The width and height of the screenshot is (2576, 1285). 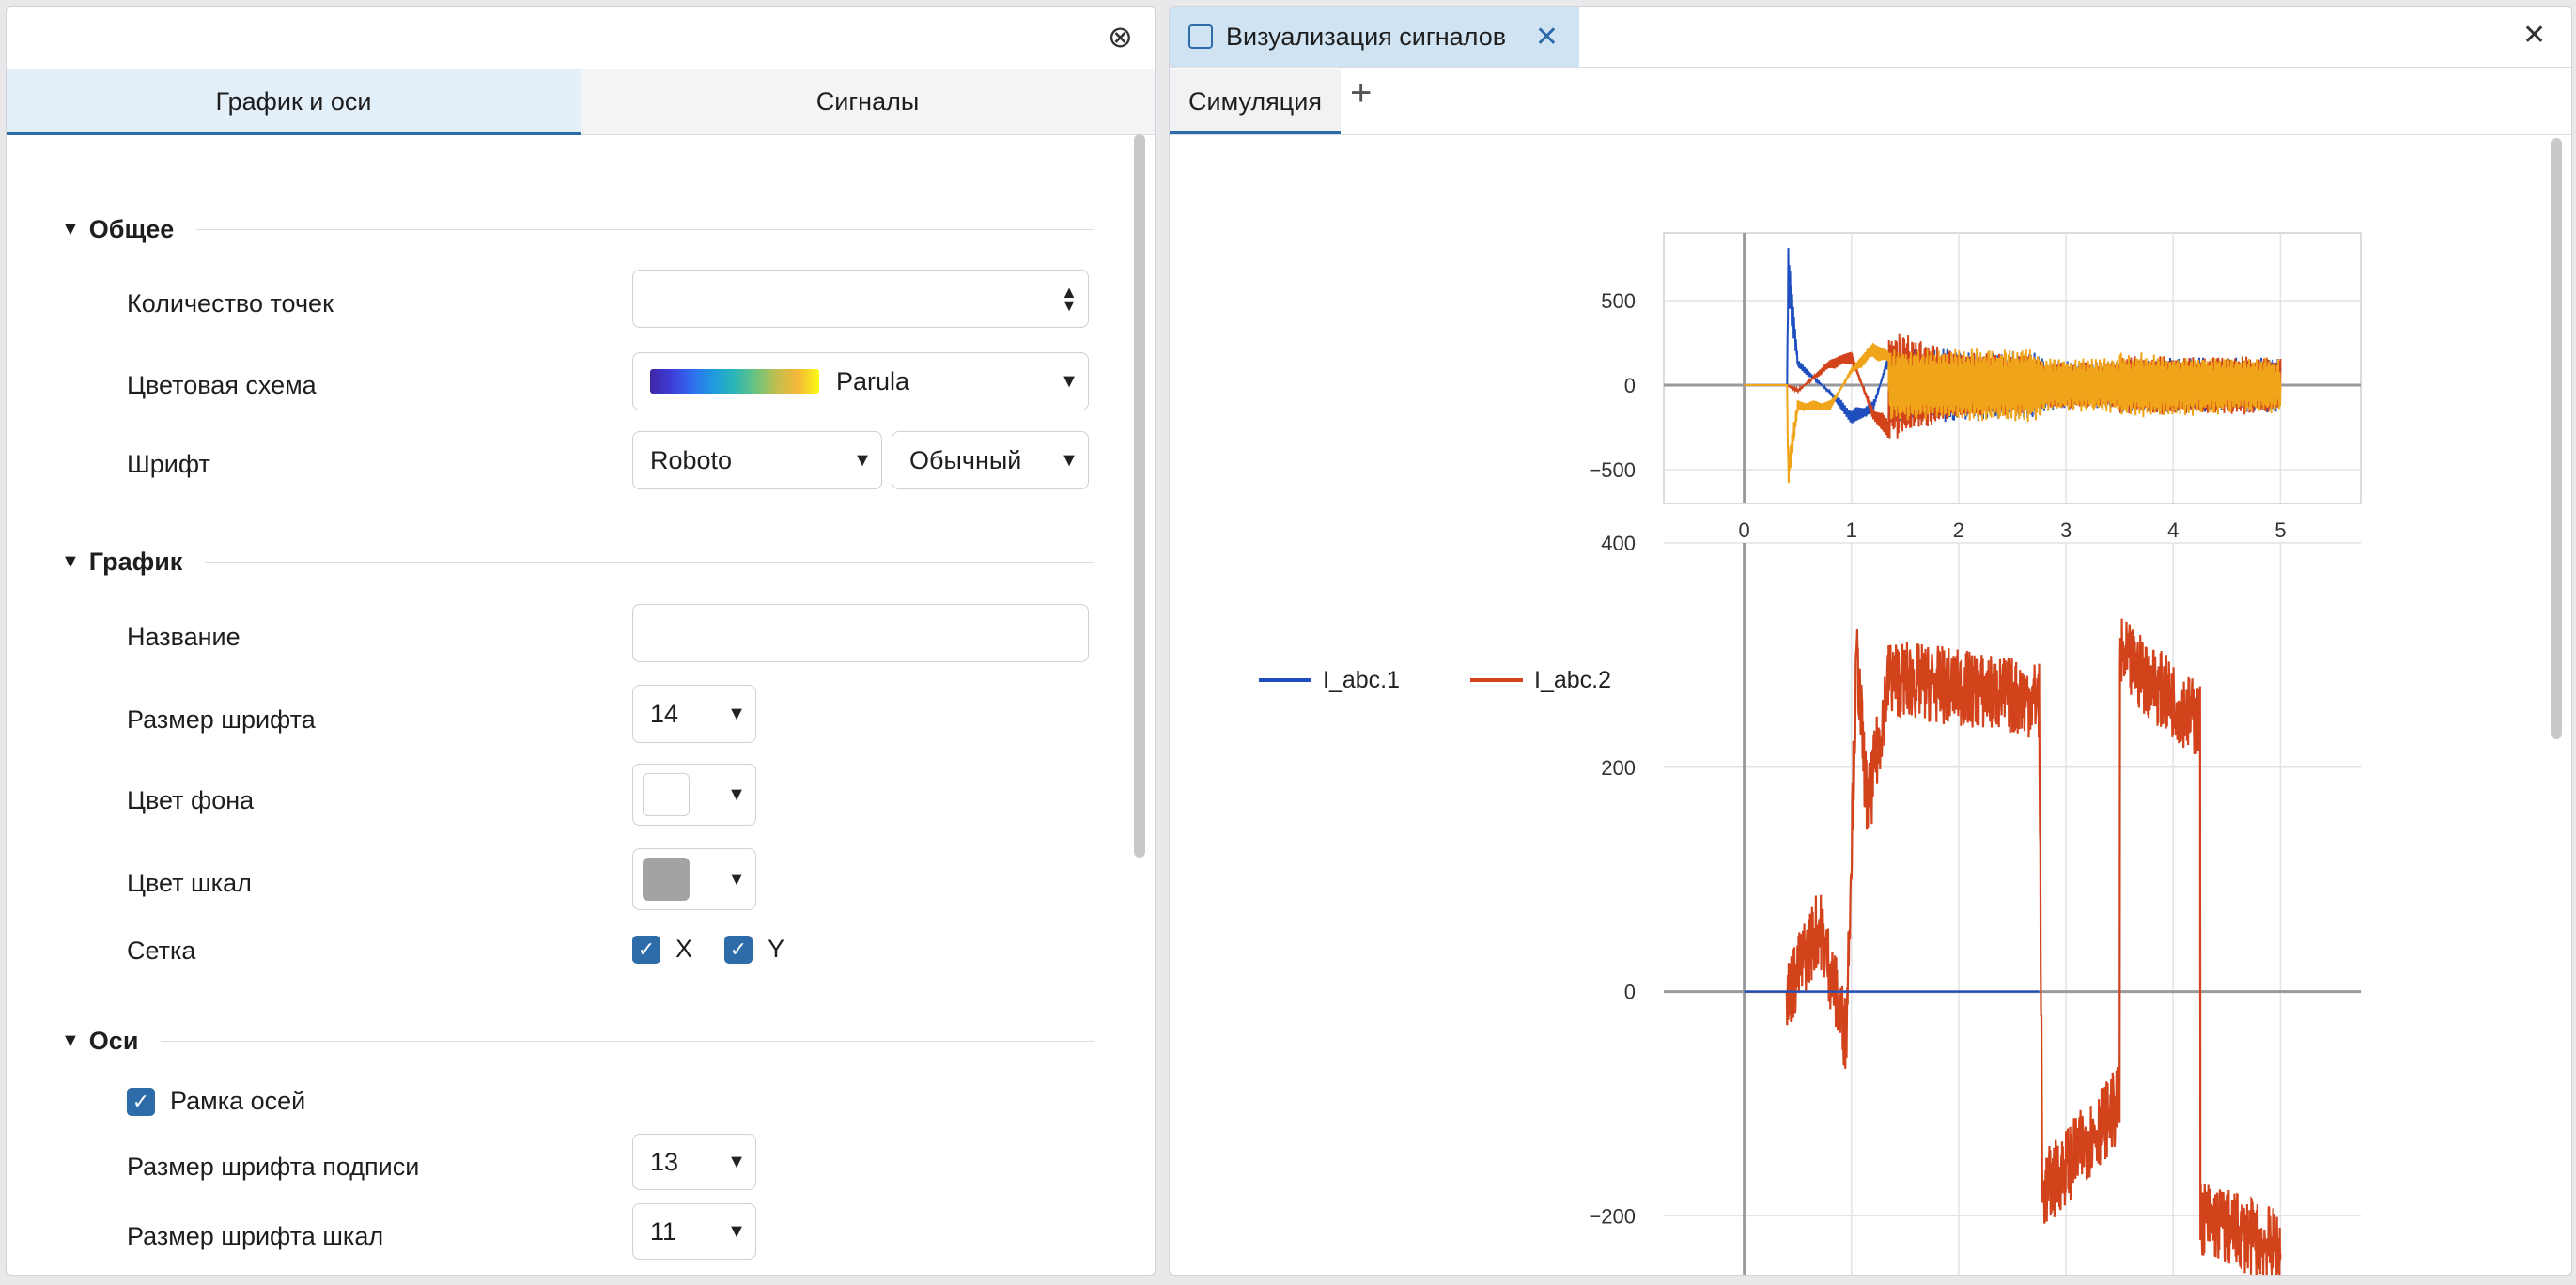 I want to click on fontsize-select: 14 ▼, so click(x=694, y=714).